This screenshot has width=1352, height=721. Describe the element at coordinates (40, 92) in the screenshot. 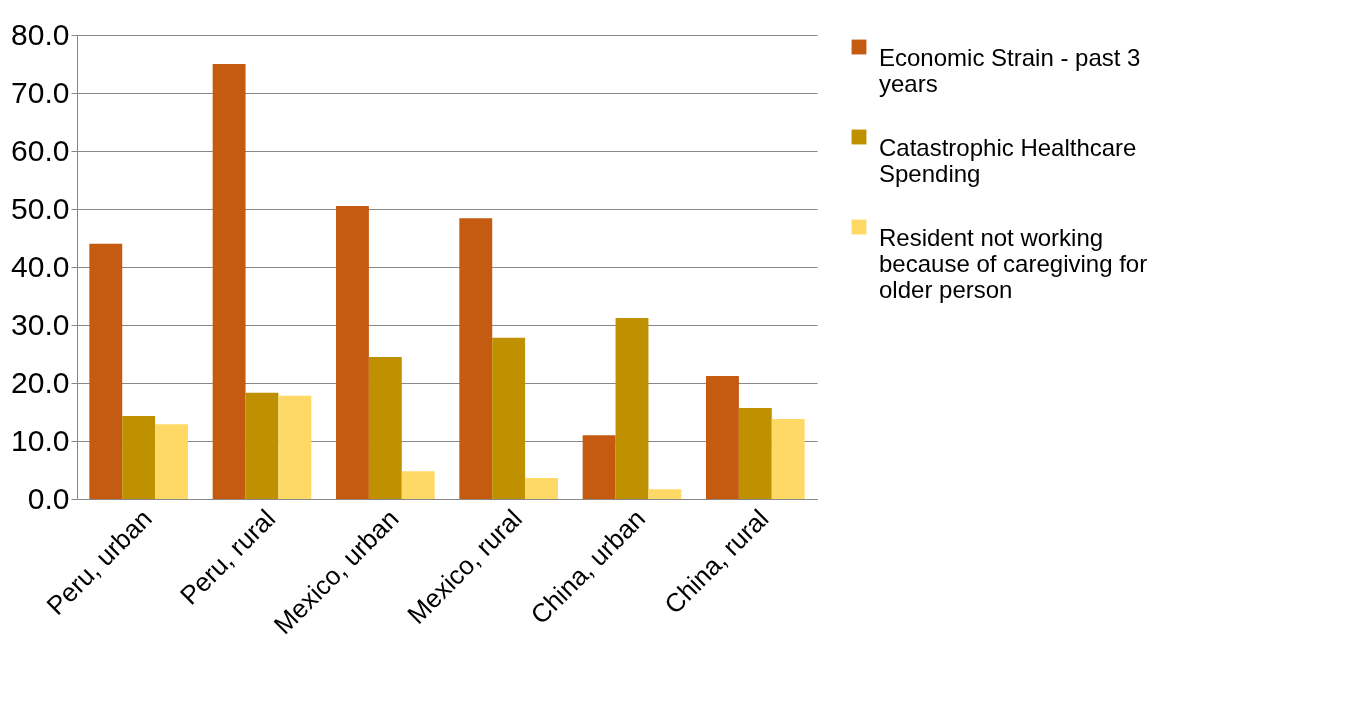

I see `y-tick-label: 70.0` at that location.